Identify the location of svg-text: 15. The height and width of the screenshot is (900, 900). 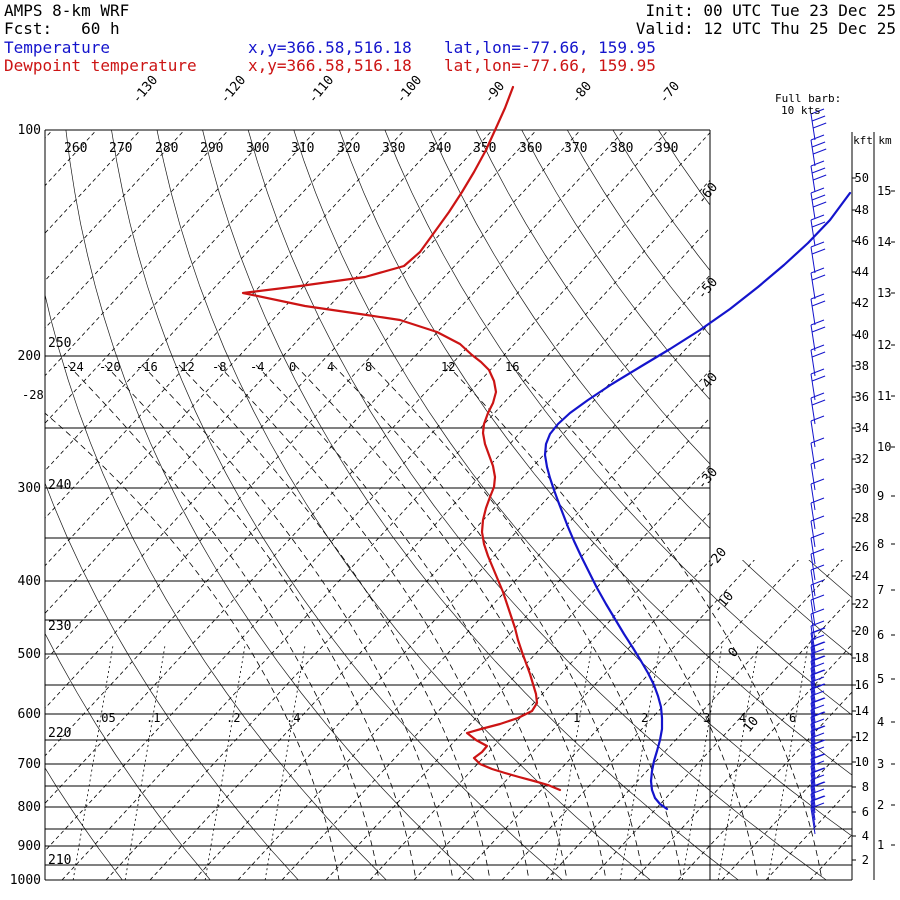
(884, 191).